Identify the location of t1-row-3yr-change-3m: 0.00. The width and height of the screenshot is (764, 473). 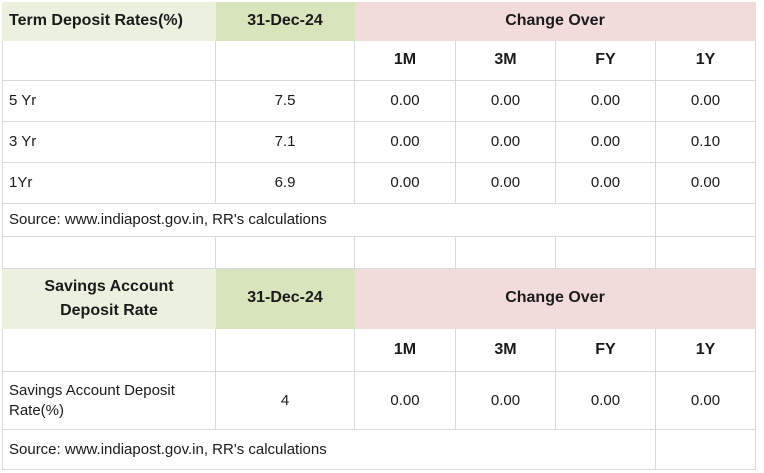
(506, 142).